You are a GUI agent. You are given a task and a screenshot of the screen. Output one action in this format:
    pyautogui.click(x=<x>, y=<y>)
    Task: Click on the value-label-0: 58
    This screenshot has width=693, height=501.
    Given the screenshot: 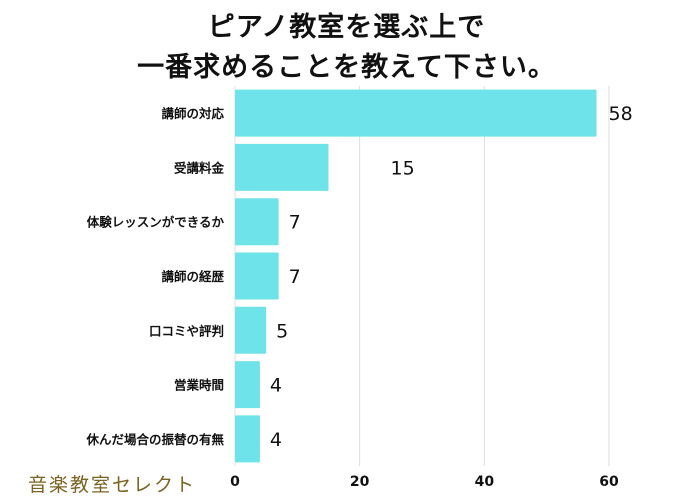 What is the action you would take?
    pyautogui.click(x=621, y=114)
    